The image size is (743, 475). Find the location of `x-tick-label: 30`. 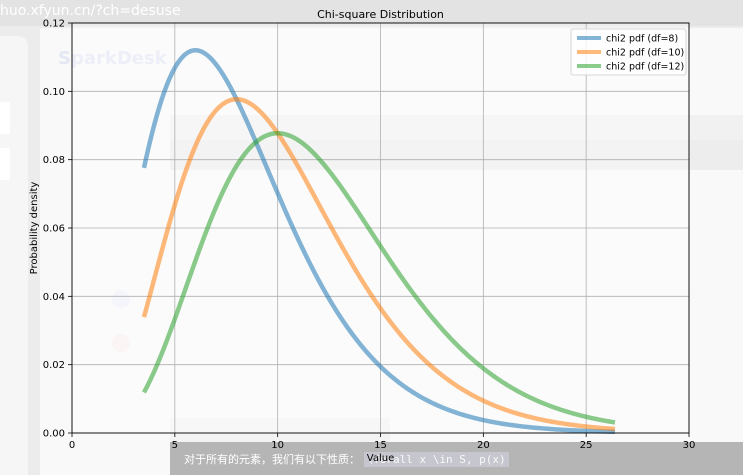

x-tick-label: 30 is located at coordinates (689, 445).